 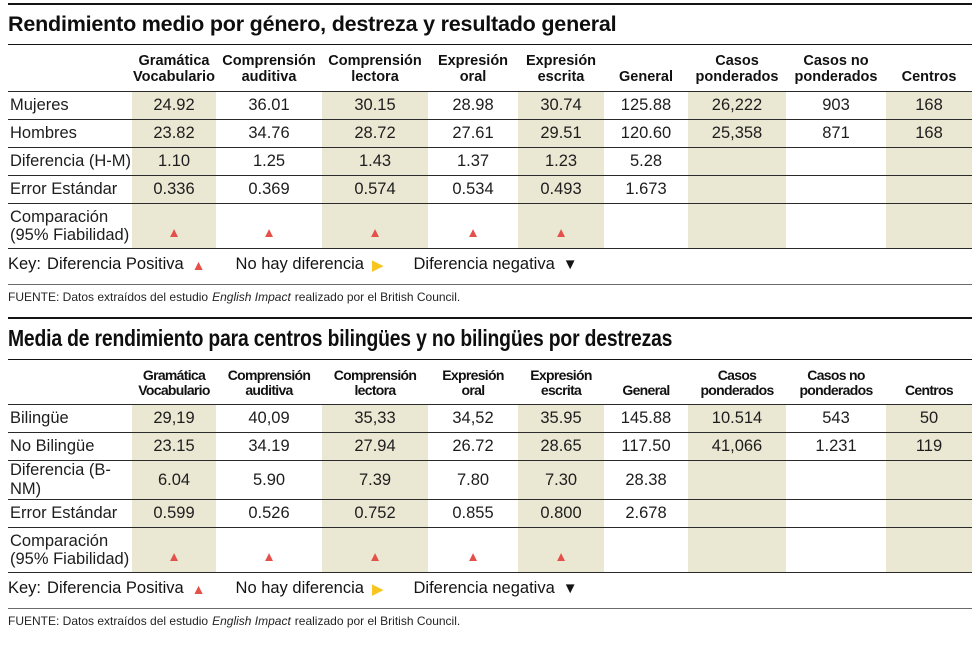 I want to click on value-cell: 0.574, so click(x=375, y=189).